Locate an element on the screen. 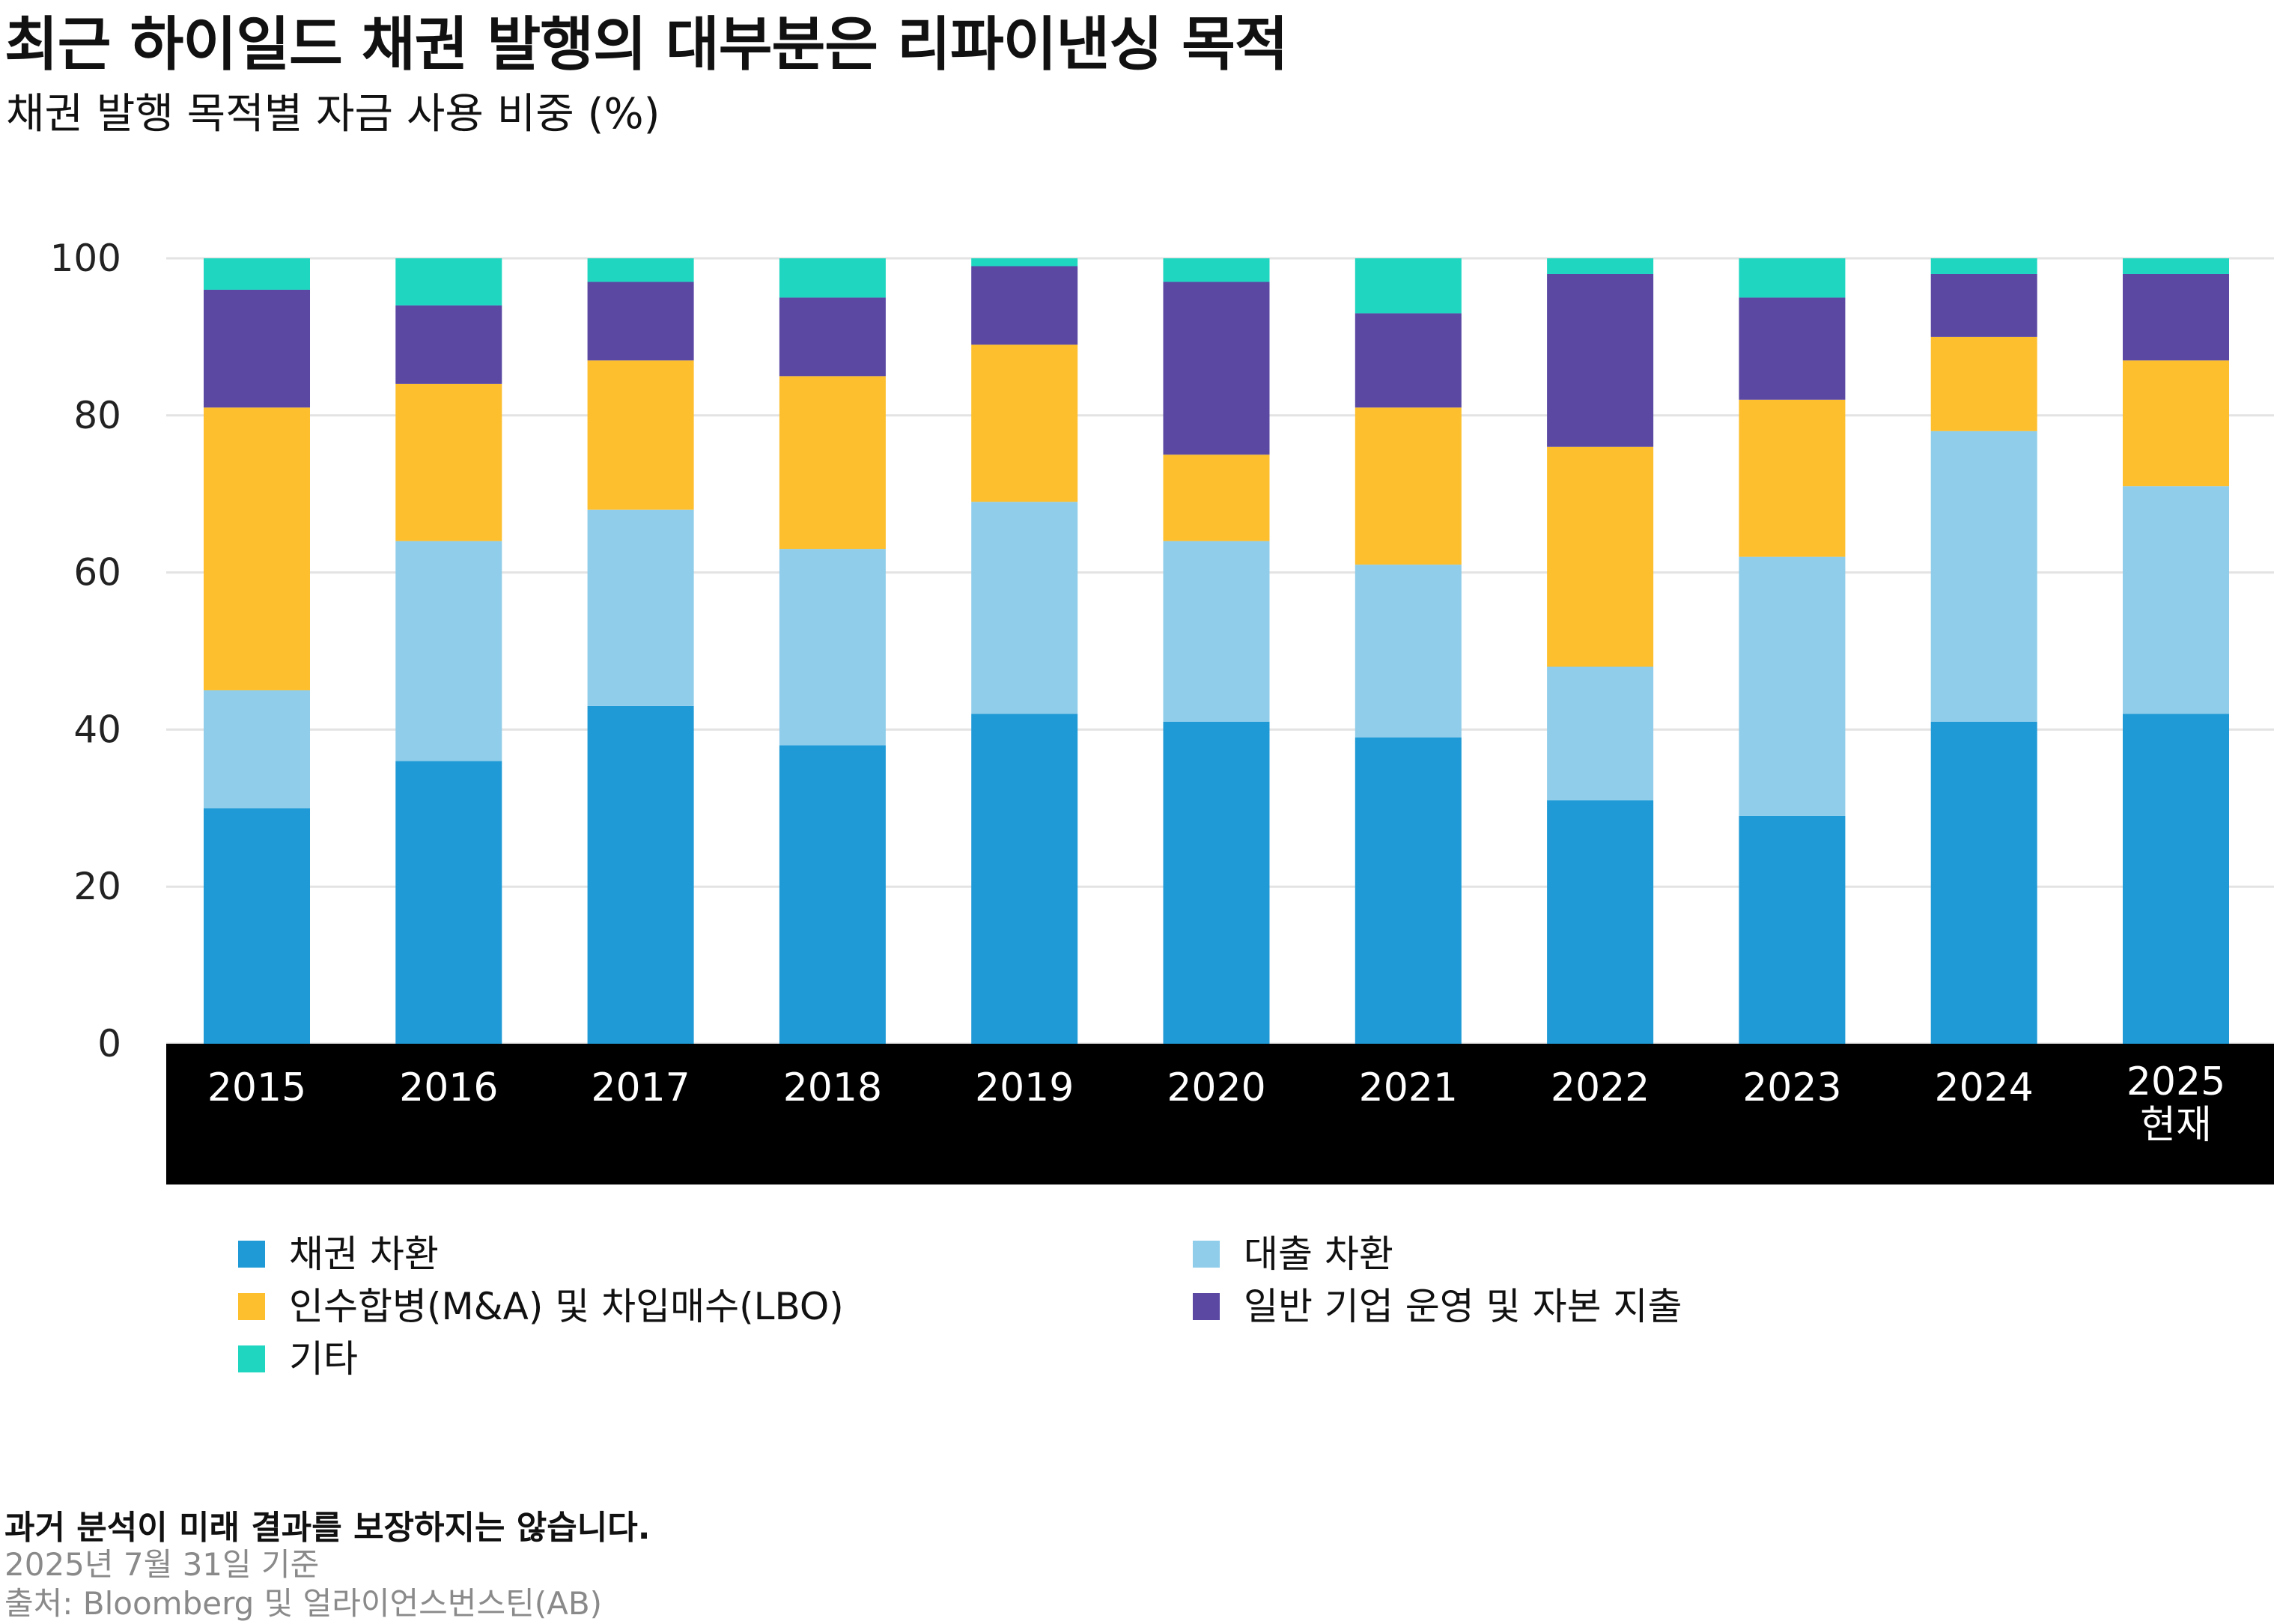 This screenshot has height=1624, width=2274. source-note: 출처: Bloomberg 및 얼라이언스번스틴(AB) is located at coordinates (303, 1603).